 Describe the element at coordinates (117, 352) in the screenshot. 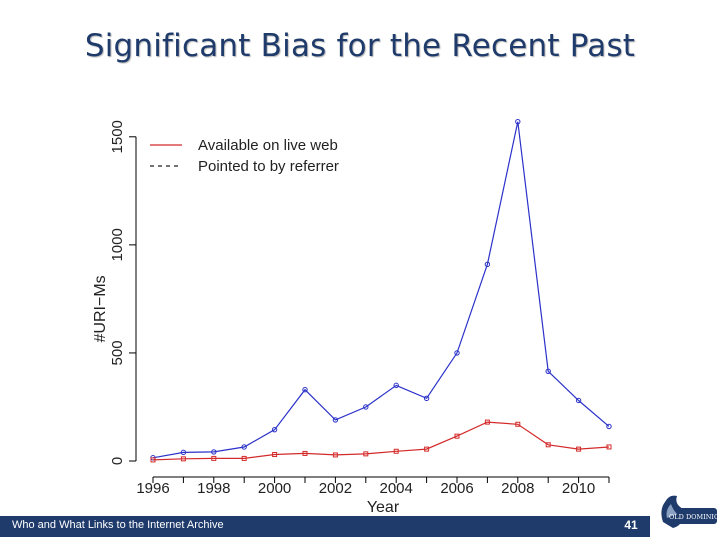

I see `y-tick-label: 500` at that location.